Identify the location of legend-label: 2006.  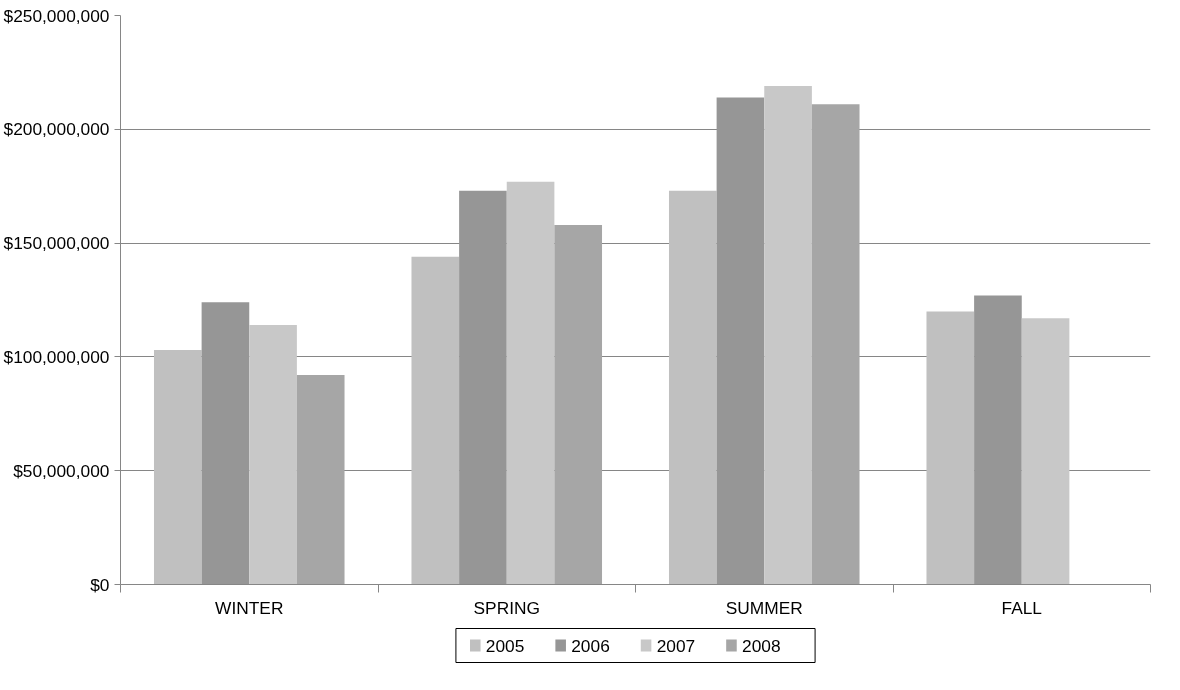
(590, 645).